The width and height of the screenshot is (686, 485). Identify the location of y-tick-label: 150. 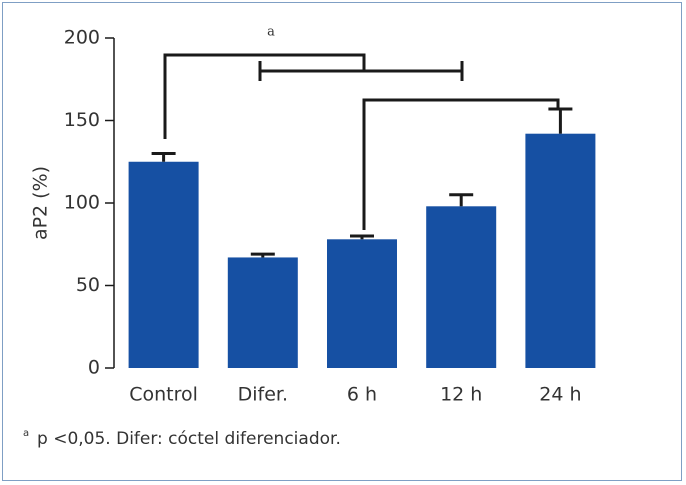
(82, 120).